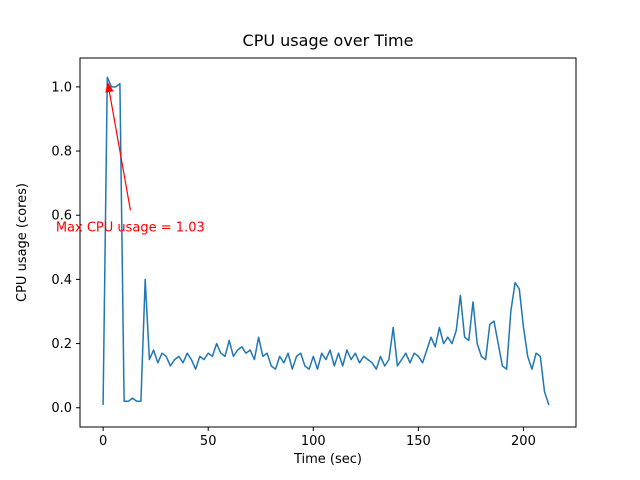  I want to click on y-tick-label: 0.6, so click(61, 216).